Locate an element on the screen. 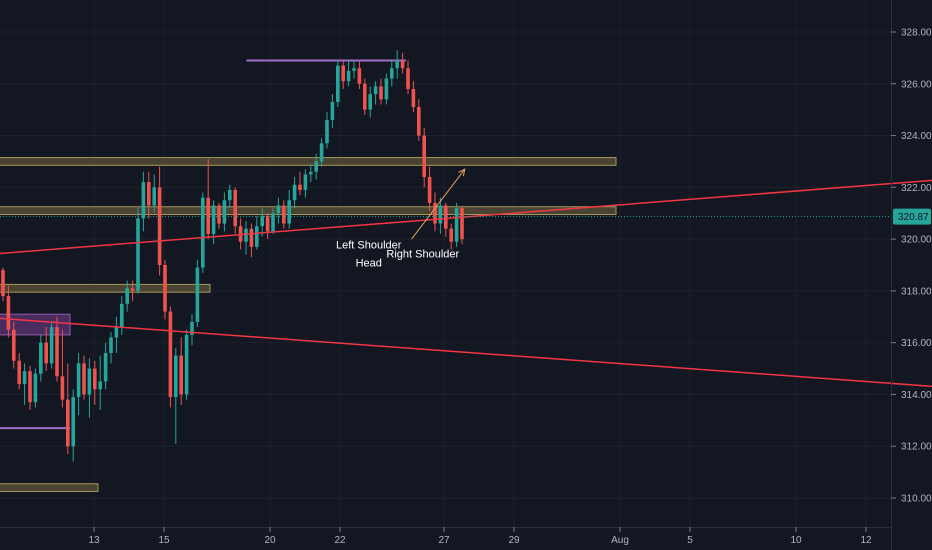 This screenshot has width=932, height=550. x-tick-label: 20 is located at coordinates (270, 540).